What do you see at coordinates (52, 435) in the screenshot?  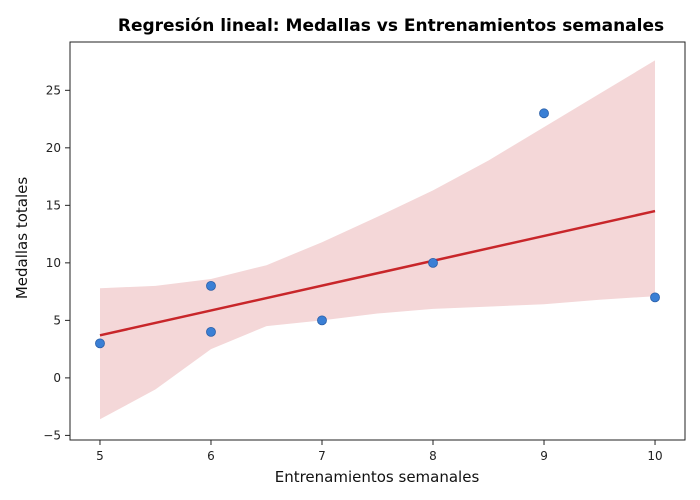 I see `y-tick-label: −5` at bounding box center [52, 435].